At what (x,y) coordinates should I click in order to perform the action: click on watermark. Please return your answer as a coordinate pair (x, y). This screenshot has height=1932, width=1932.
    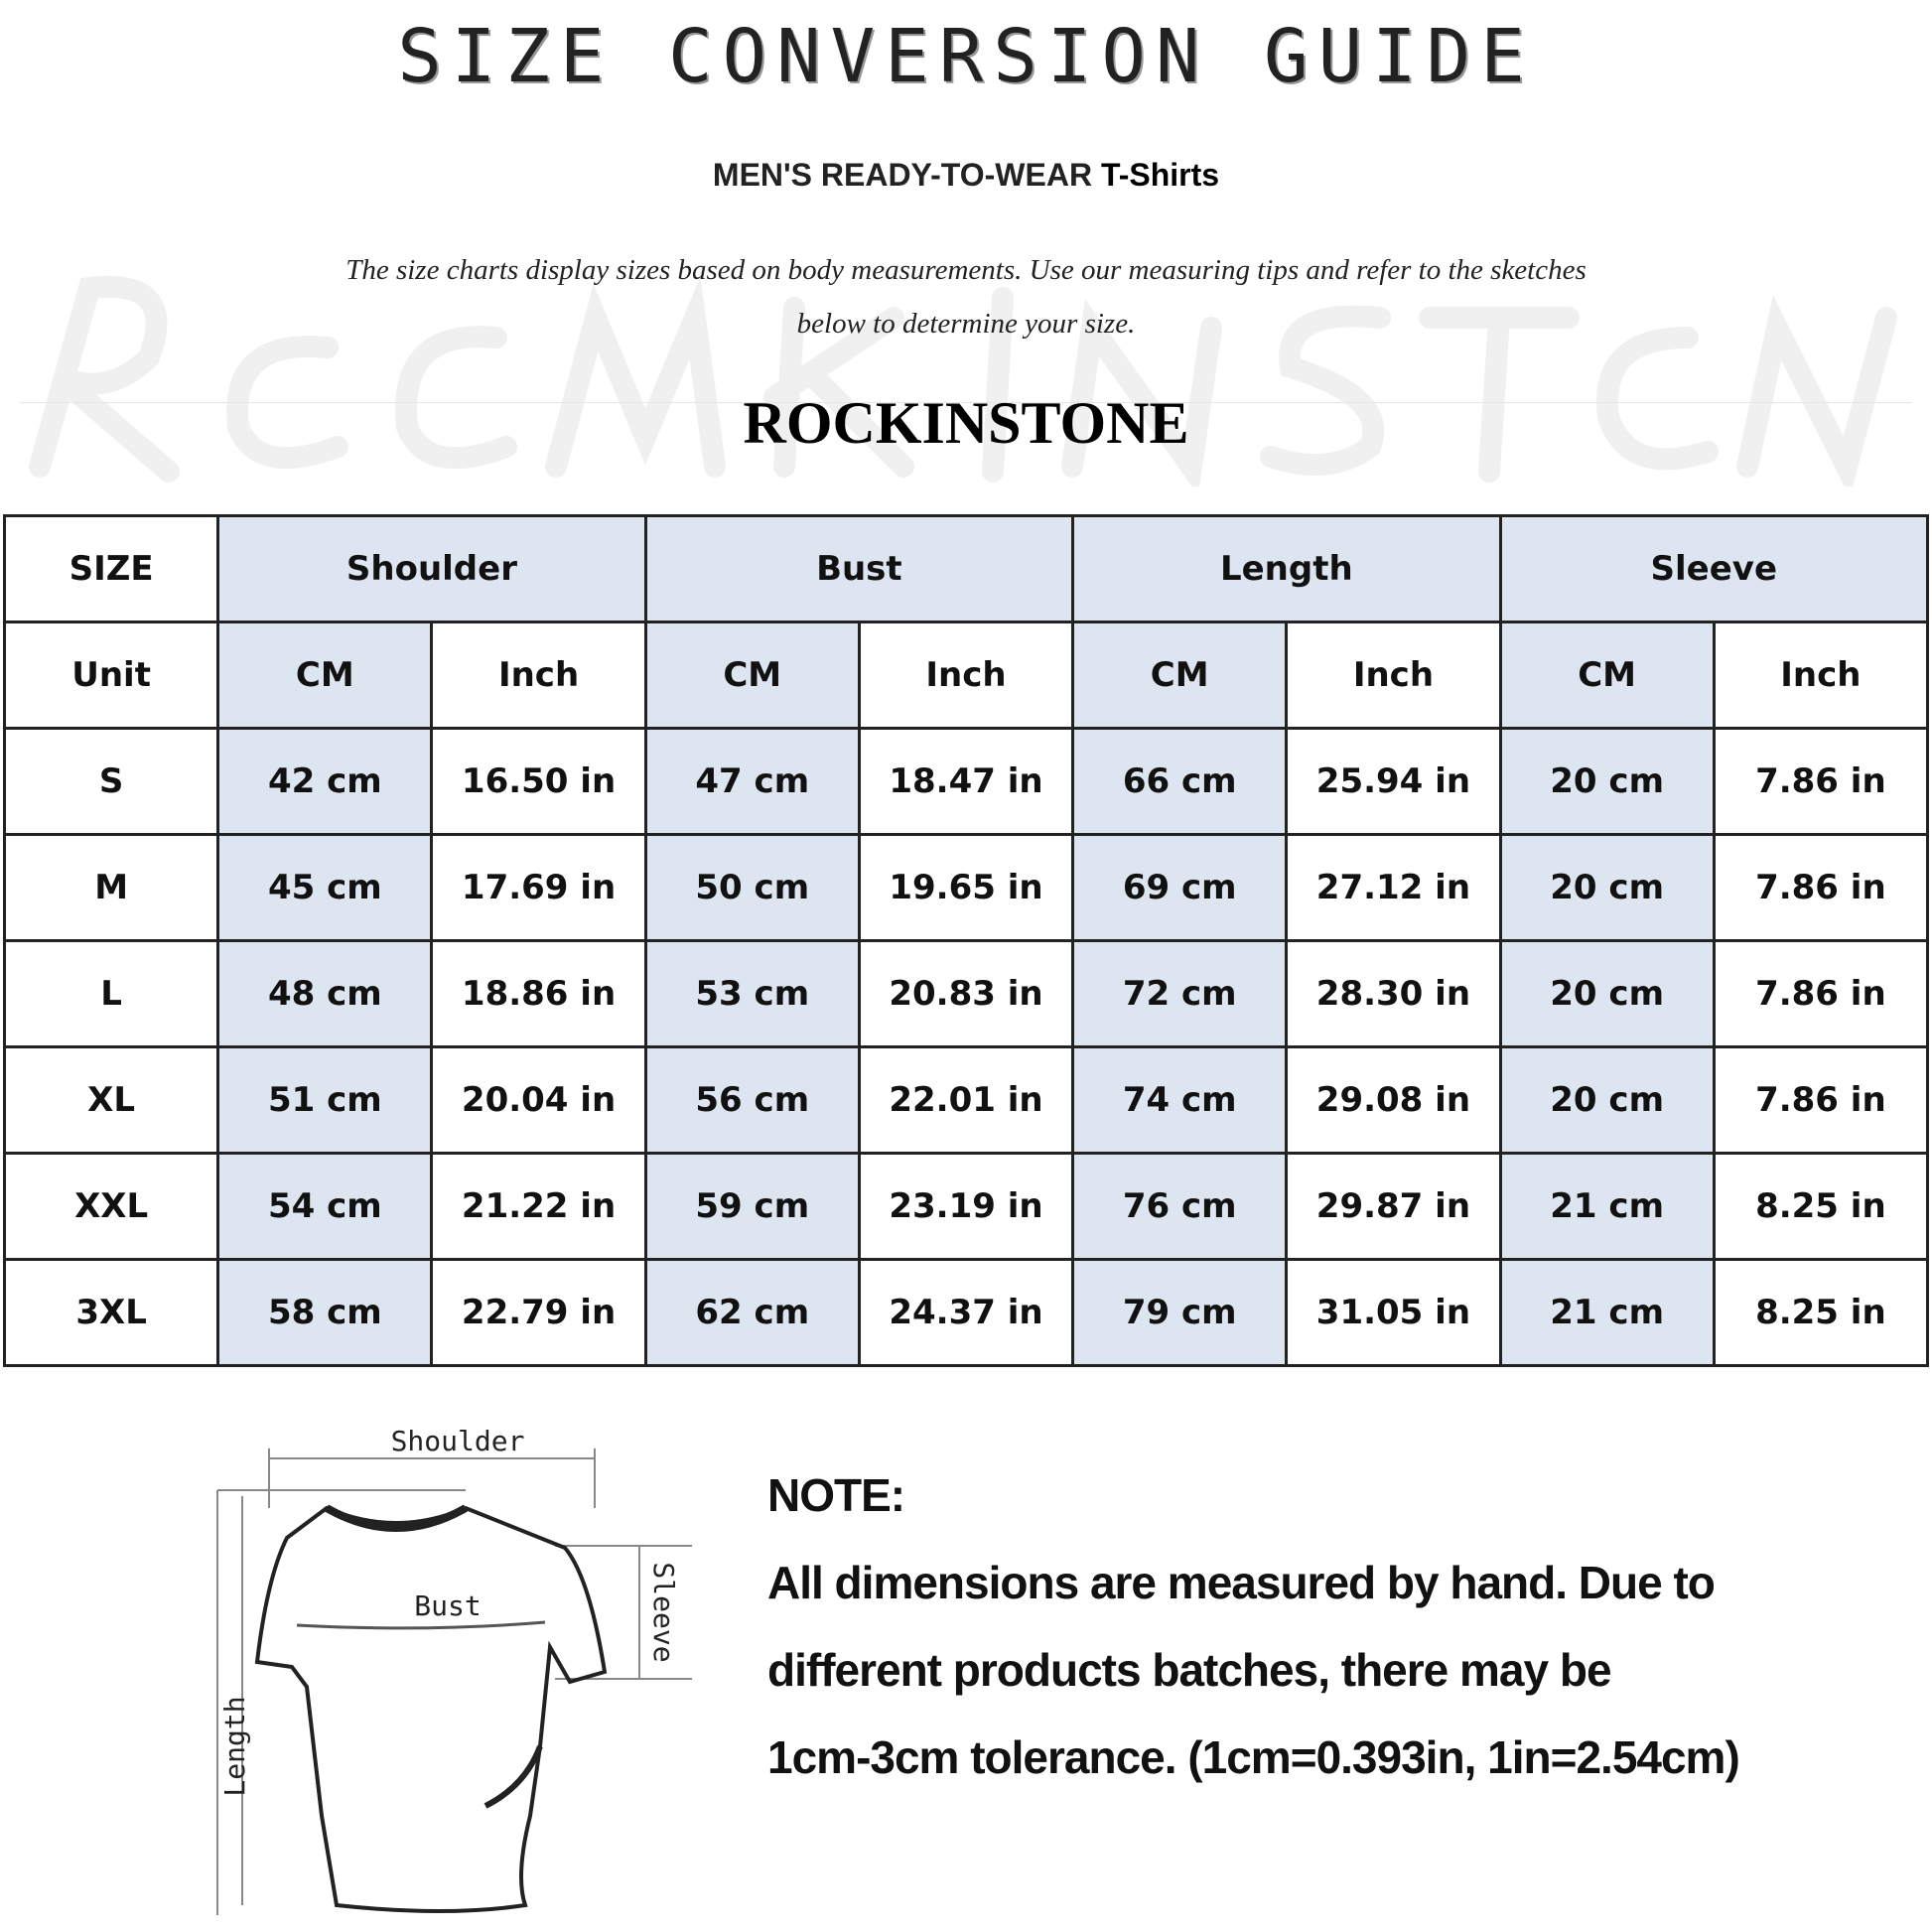
    Looking at the image, I should click on (963, 381).